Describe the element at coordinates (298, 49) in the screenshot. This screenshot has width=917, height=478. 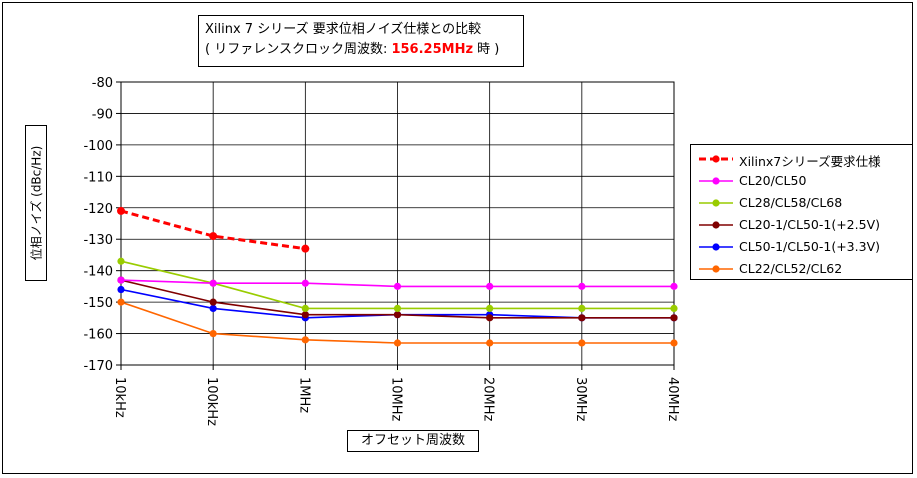
I see `title-prefix: ( リファレンスクロック周波数:` at that location.